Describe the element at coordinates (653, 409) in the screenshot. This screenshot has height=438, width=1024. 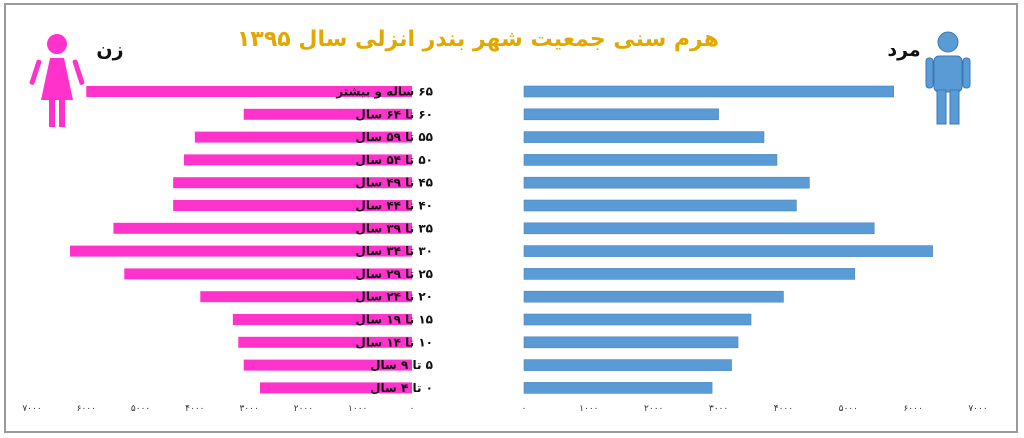
I see `tick-label-right: ۲۰۰۰` at that location.